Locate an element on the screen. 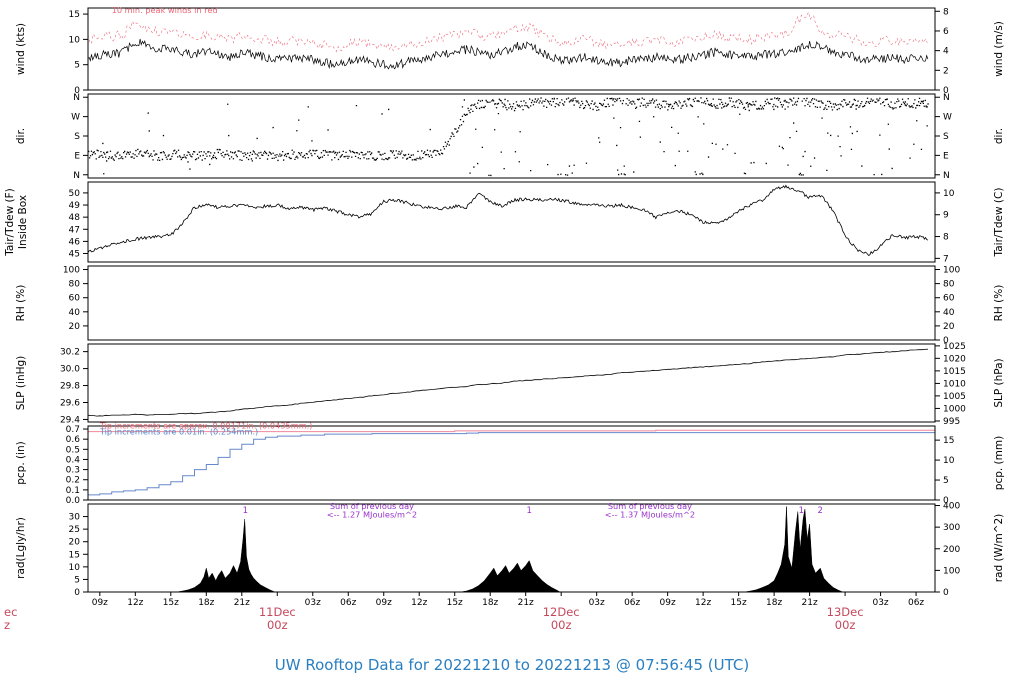 The image size is (1024, 700). svg-text: S is located at coordinates (77, 137).